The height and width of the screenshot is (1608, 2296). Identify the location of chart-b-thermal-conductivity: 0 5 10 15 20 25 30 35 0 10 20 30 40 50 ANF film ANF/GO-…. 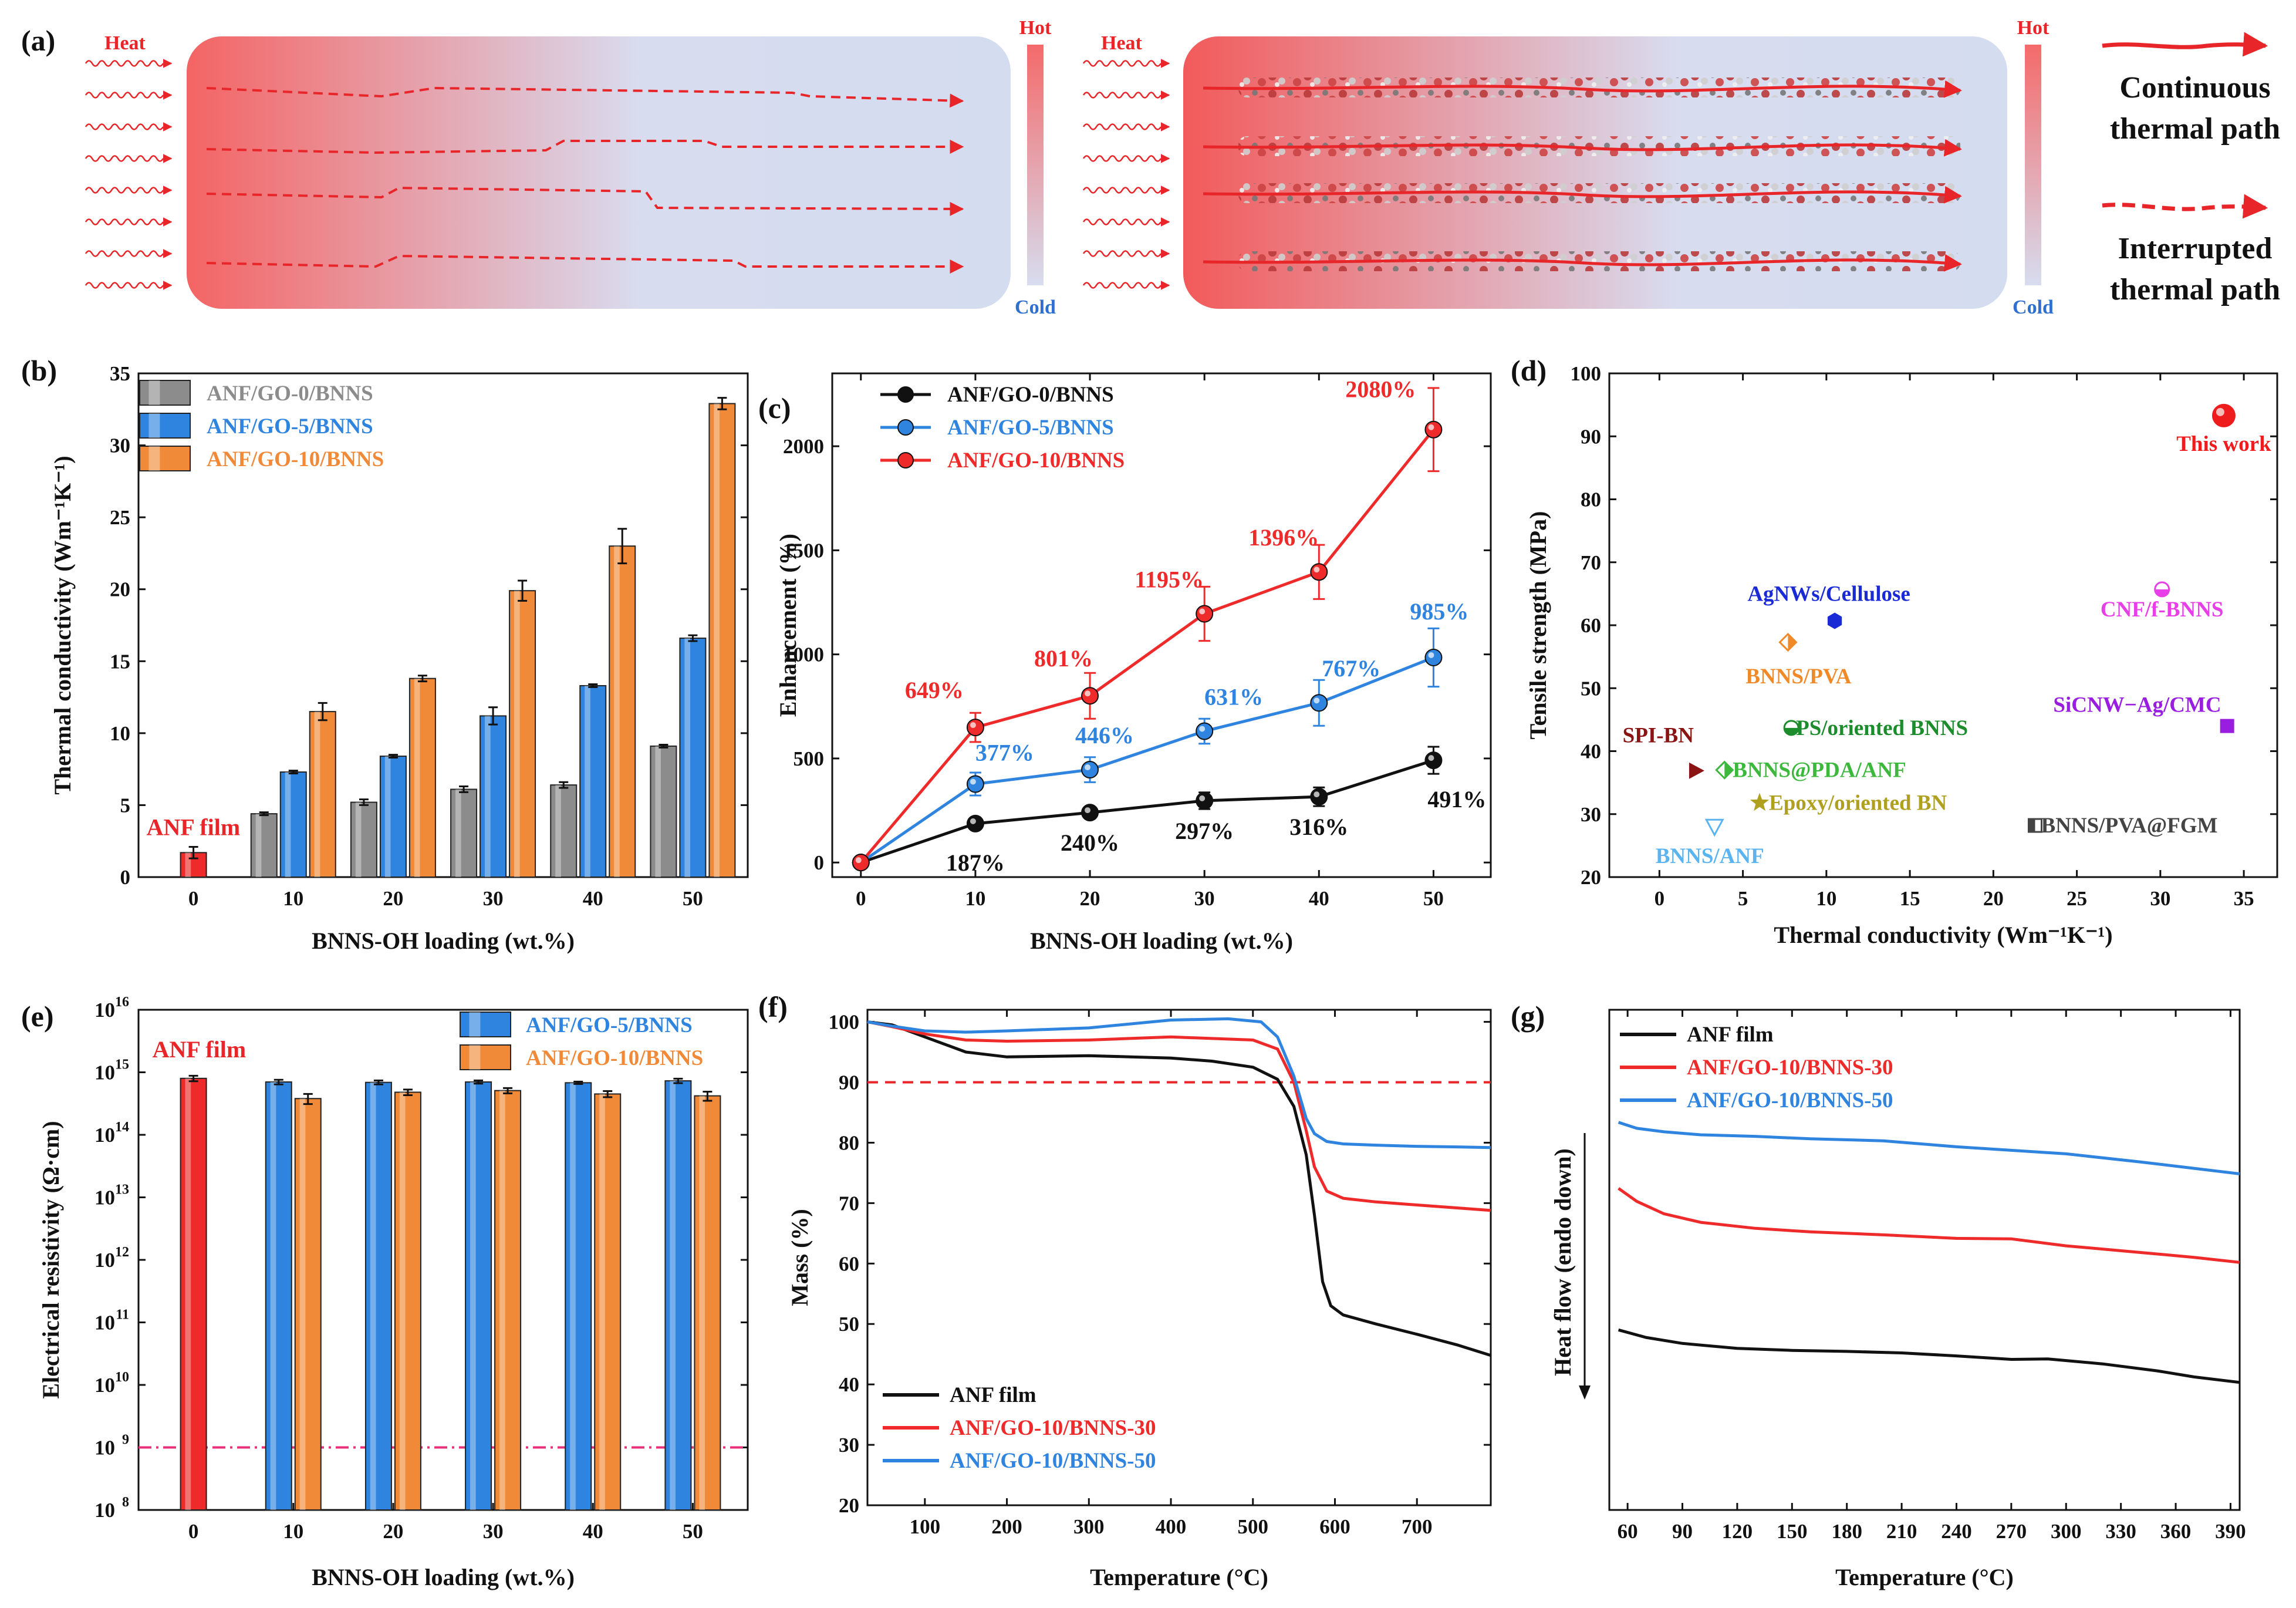
(399, 658).